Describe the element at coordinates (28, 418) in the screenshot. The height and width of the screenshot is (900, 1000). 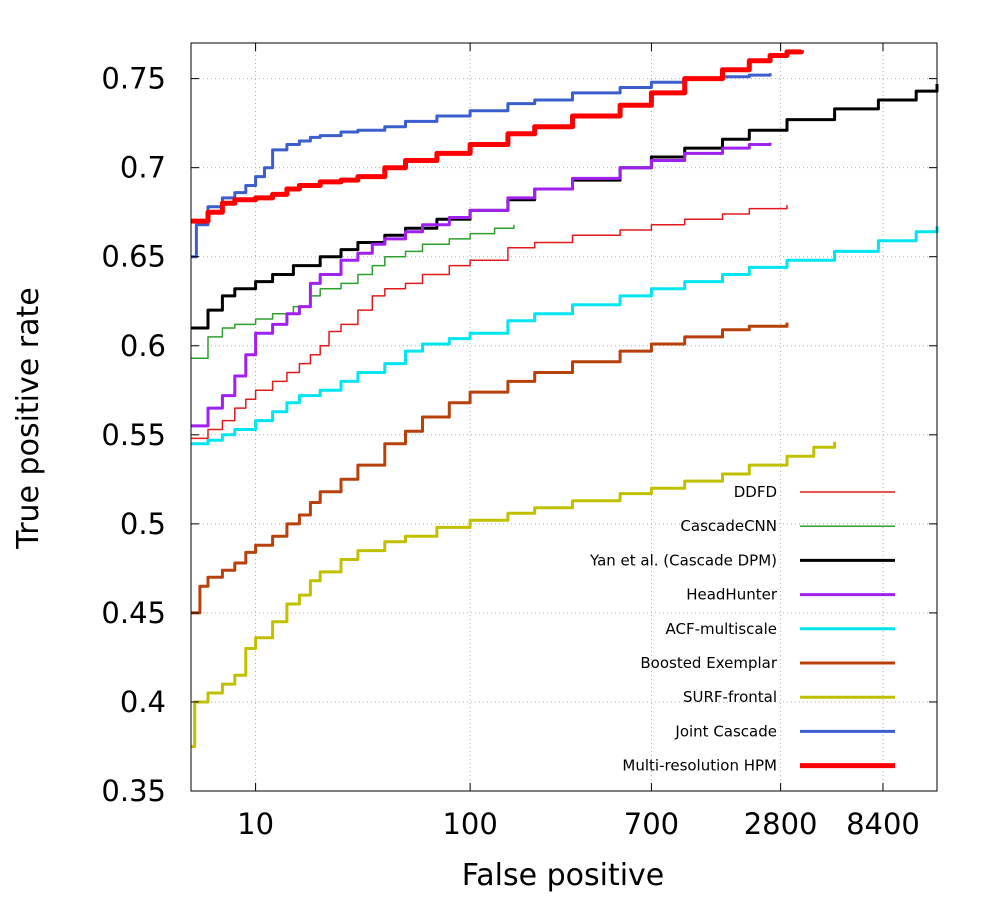
I see `y-axis-label: True positive rate` at that location.